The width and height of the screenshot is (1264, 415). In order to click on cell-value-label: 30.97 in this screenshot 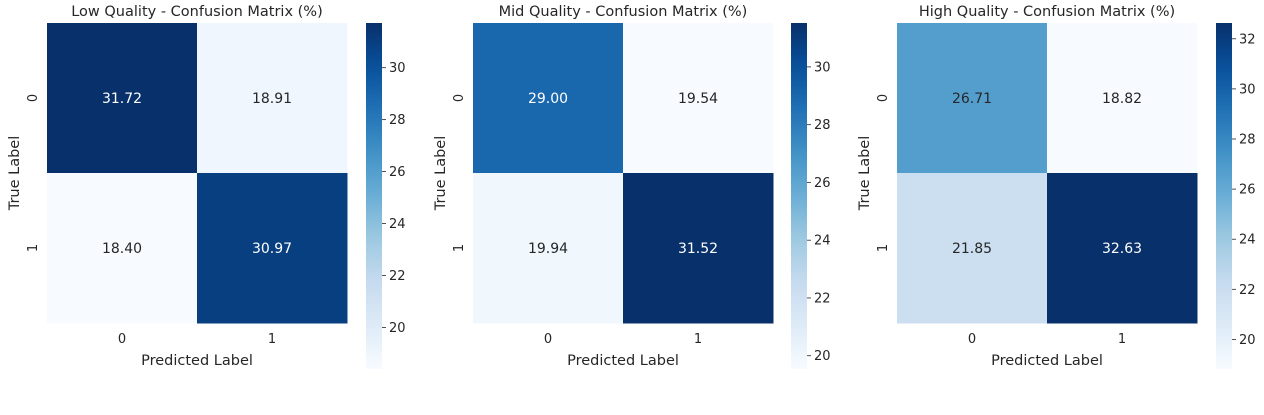, I will do `click(272, 249)`.